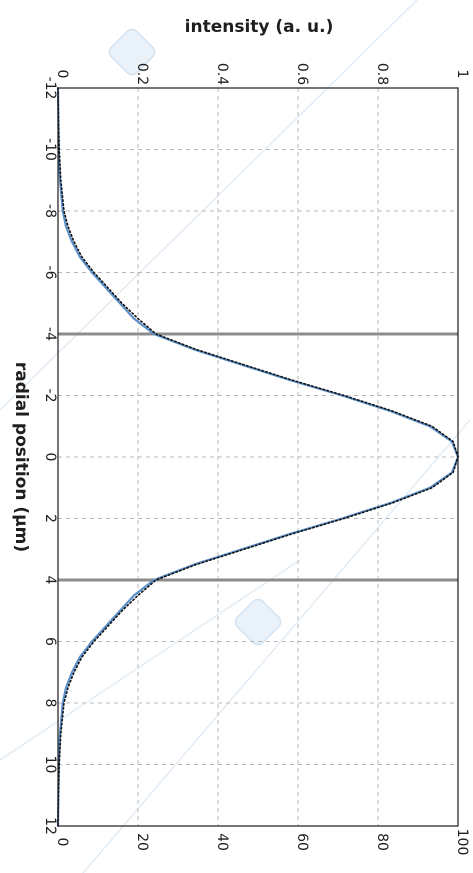  Describe the element at coordinates (21, 457) in the screenshot. I see `x-axis-label: radial position (µm)` at that location.